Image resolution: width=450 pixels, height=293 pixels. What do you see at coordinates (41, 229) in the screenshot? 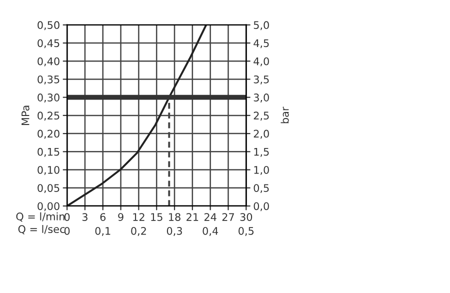
I see `x2-axis-title: Q = l/sec` at bounding box center [41, 229].